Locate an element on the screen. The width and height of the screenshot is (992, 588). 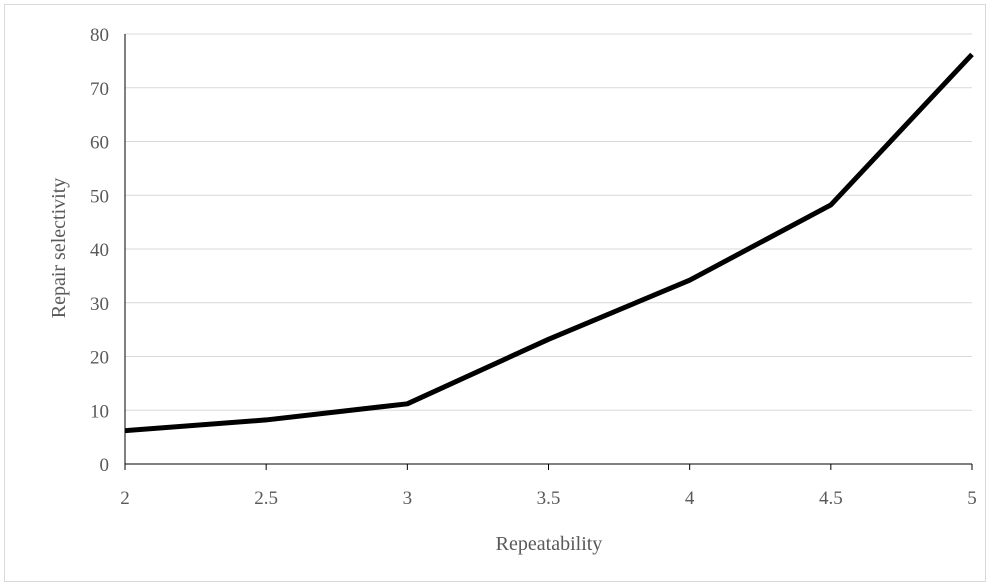
x-tick-label: 2.5 is located at coordinates (266, 498).